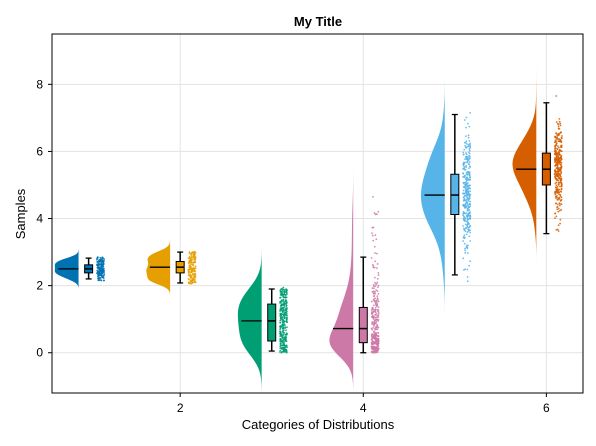 The width and height of the screenshot is (596, 446). What do you see at coordinates (20, 213) in the screenshot?
I see `y-axis-label: Samples` at bounding box center [20, 213].